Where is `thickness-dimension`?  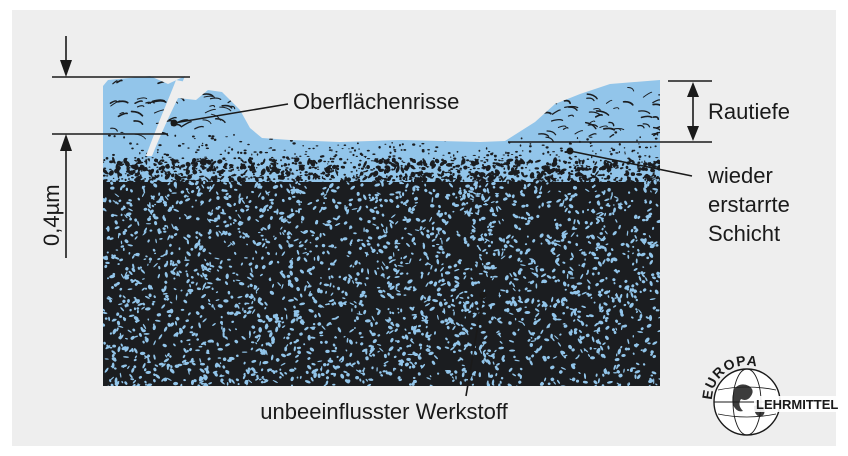 thickness-dimension is located at coordinates (121, 147).